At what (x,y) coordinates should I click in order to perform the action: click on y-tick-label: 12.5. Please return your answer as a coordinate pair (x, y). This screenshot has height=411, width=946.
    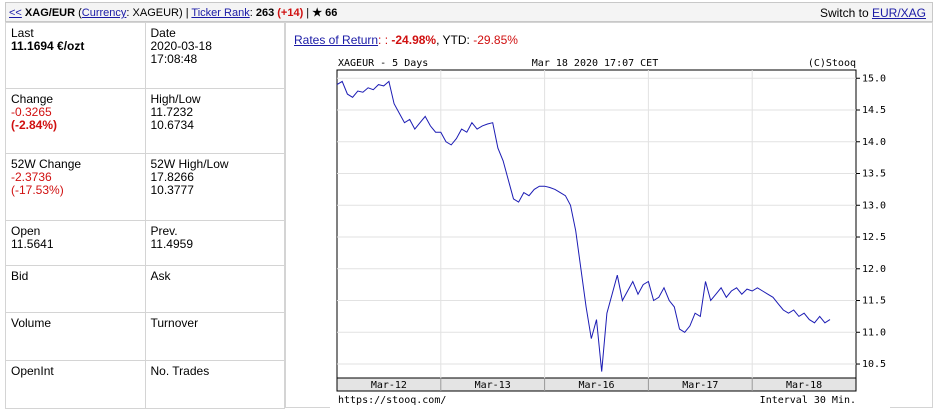
    Looking at the image, I should click on (874, 237).